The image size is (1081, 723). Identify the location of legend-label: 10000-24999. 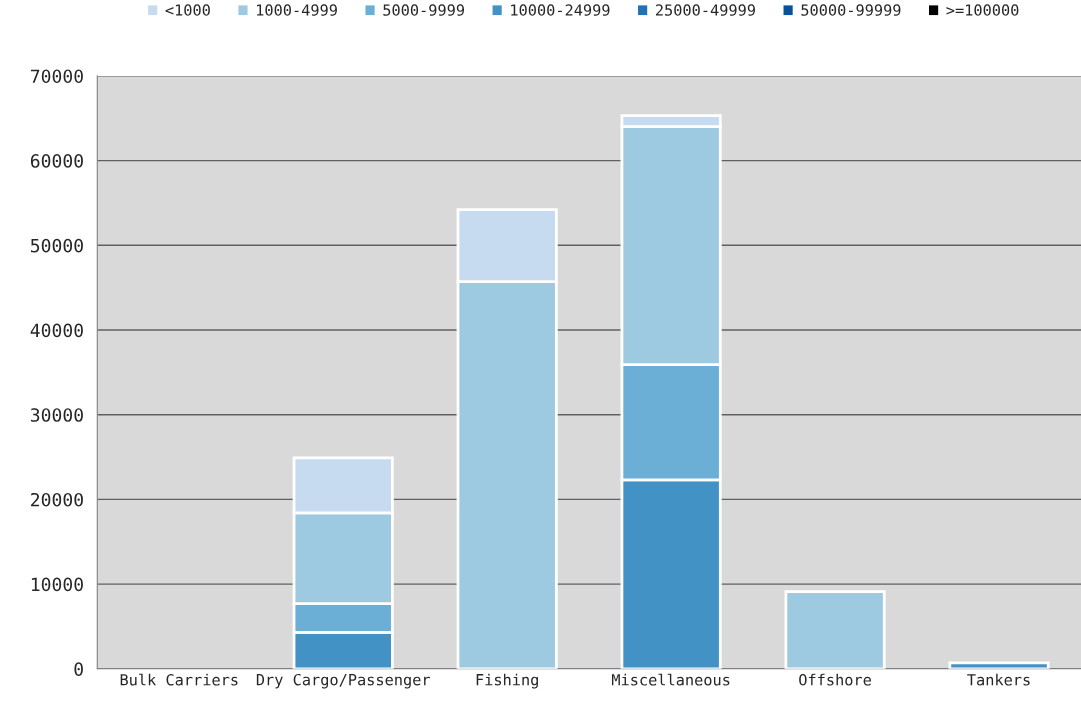
(560, 10).